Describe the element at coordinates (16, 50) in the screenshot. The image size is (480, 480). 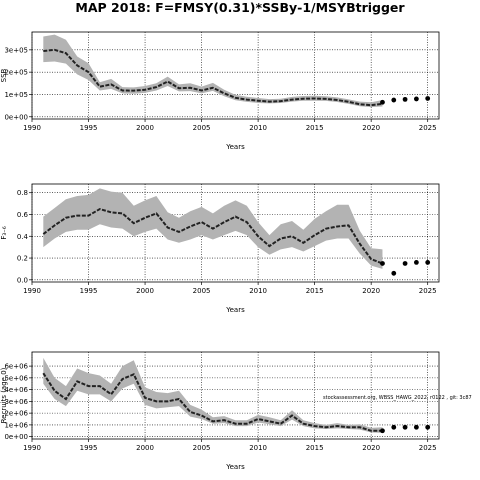
I see `y-tick-label: 3e+05` at that location.